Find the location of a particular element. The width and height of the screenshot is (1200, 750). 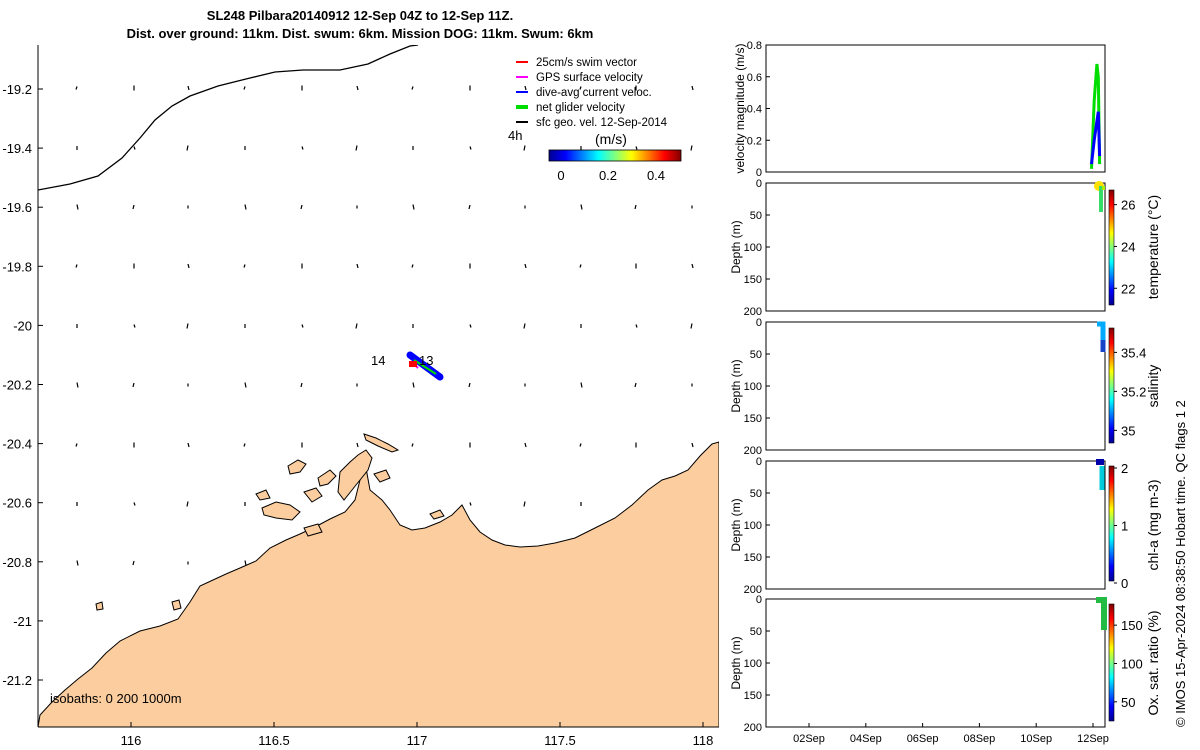

panel-y-tick-label: 0.2 is located at coordinates (754, 141).